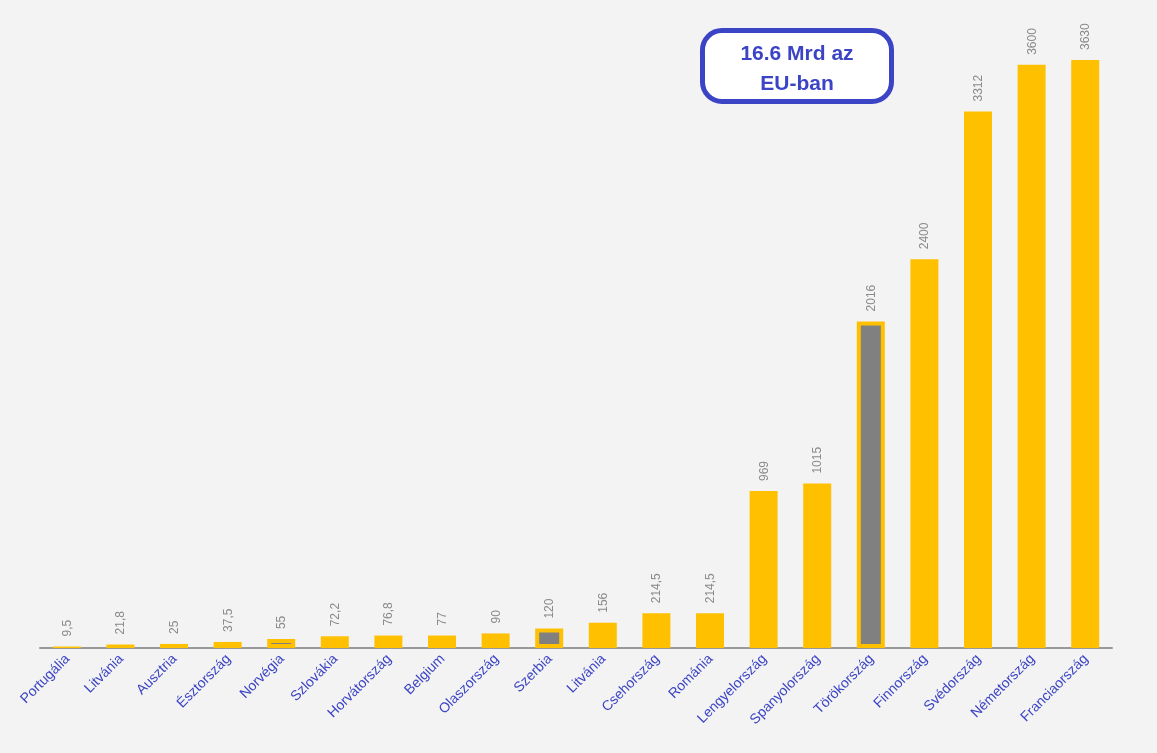 This screenshot has height=753, width=1157. I want to click on annotation: 16.6 Mrd az EU-ban, so click(797, 68).